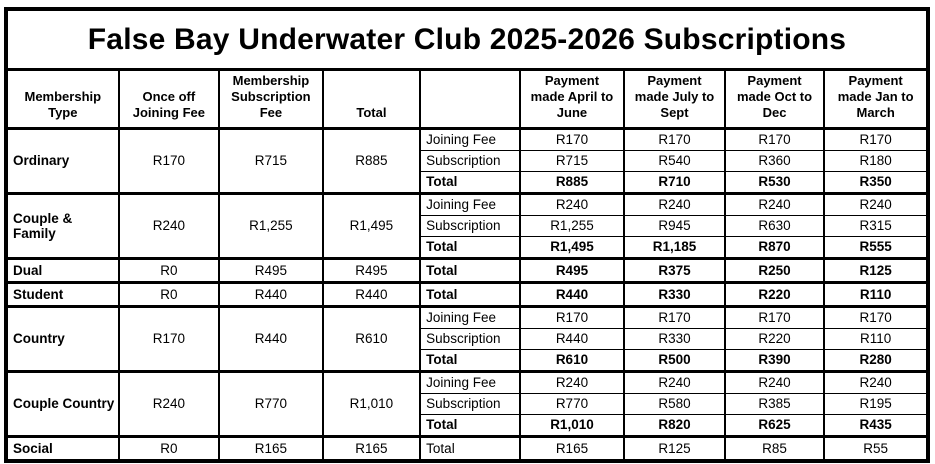  I want to click on col-header-payment-jul-sept: Payment made July to Sept, so click(674, 99).